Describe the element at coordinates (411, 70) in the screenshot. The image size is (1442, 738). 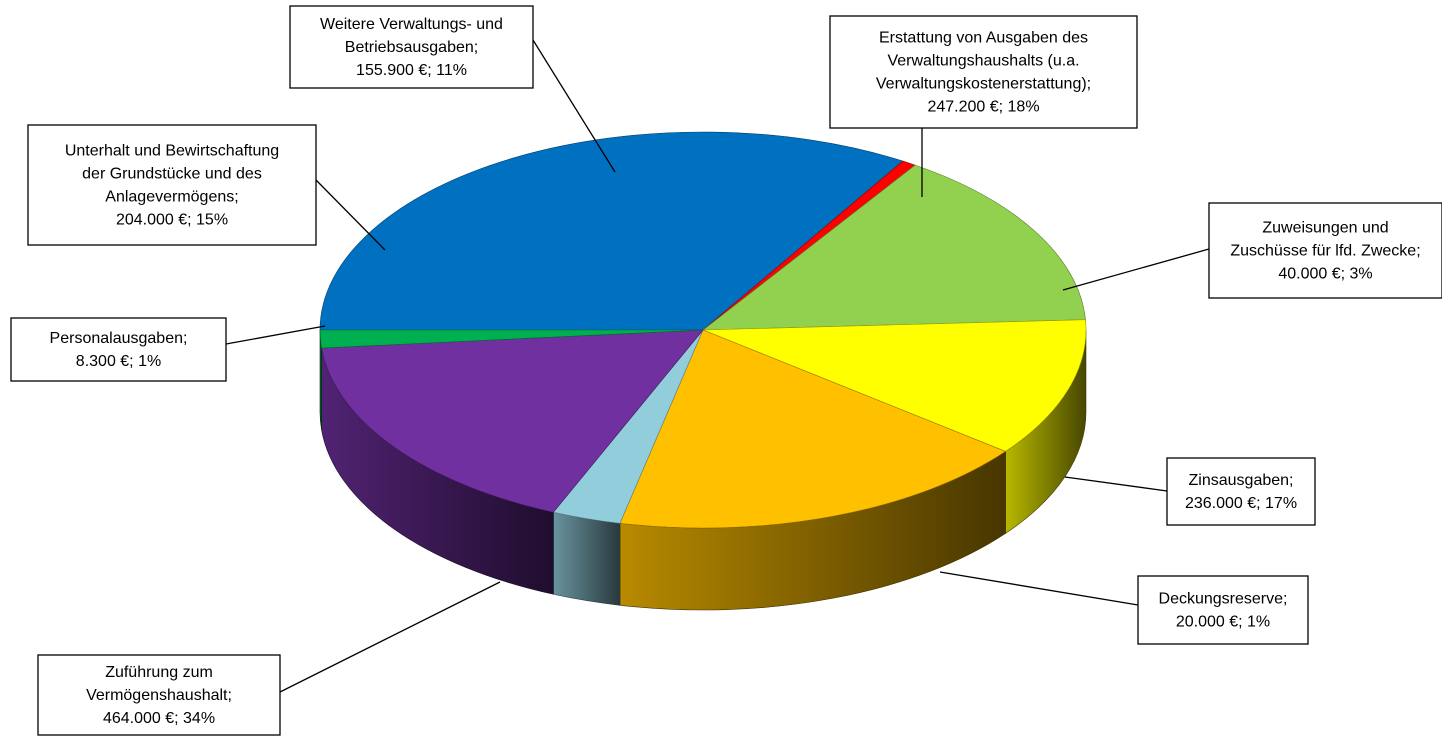
I see `data-label-line: 155.900 €; 11%` at that location.